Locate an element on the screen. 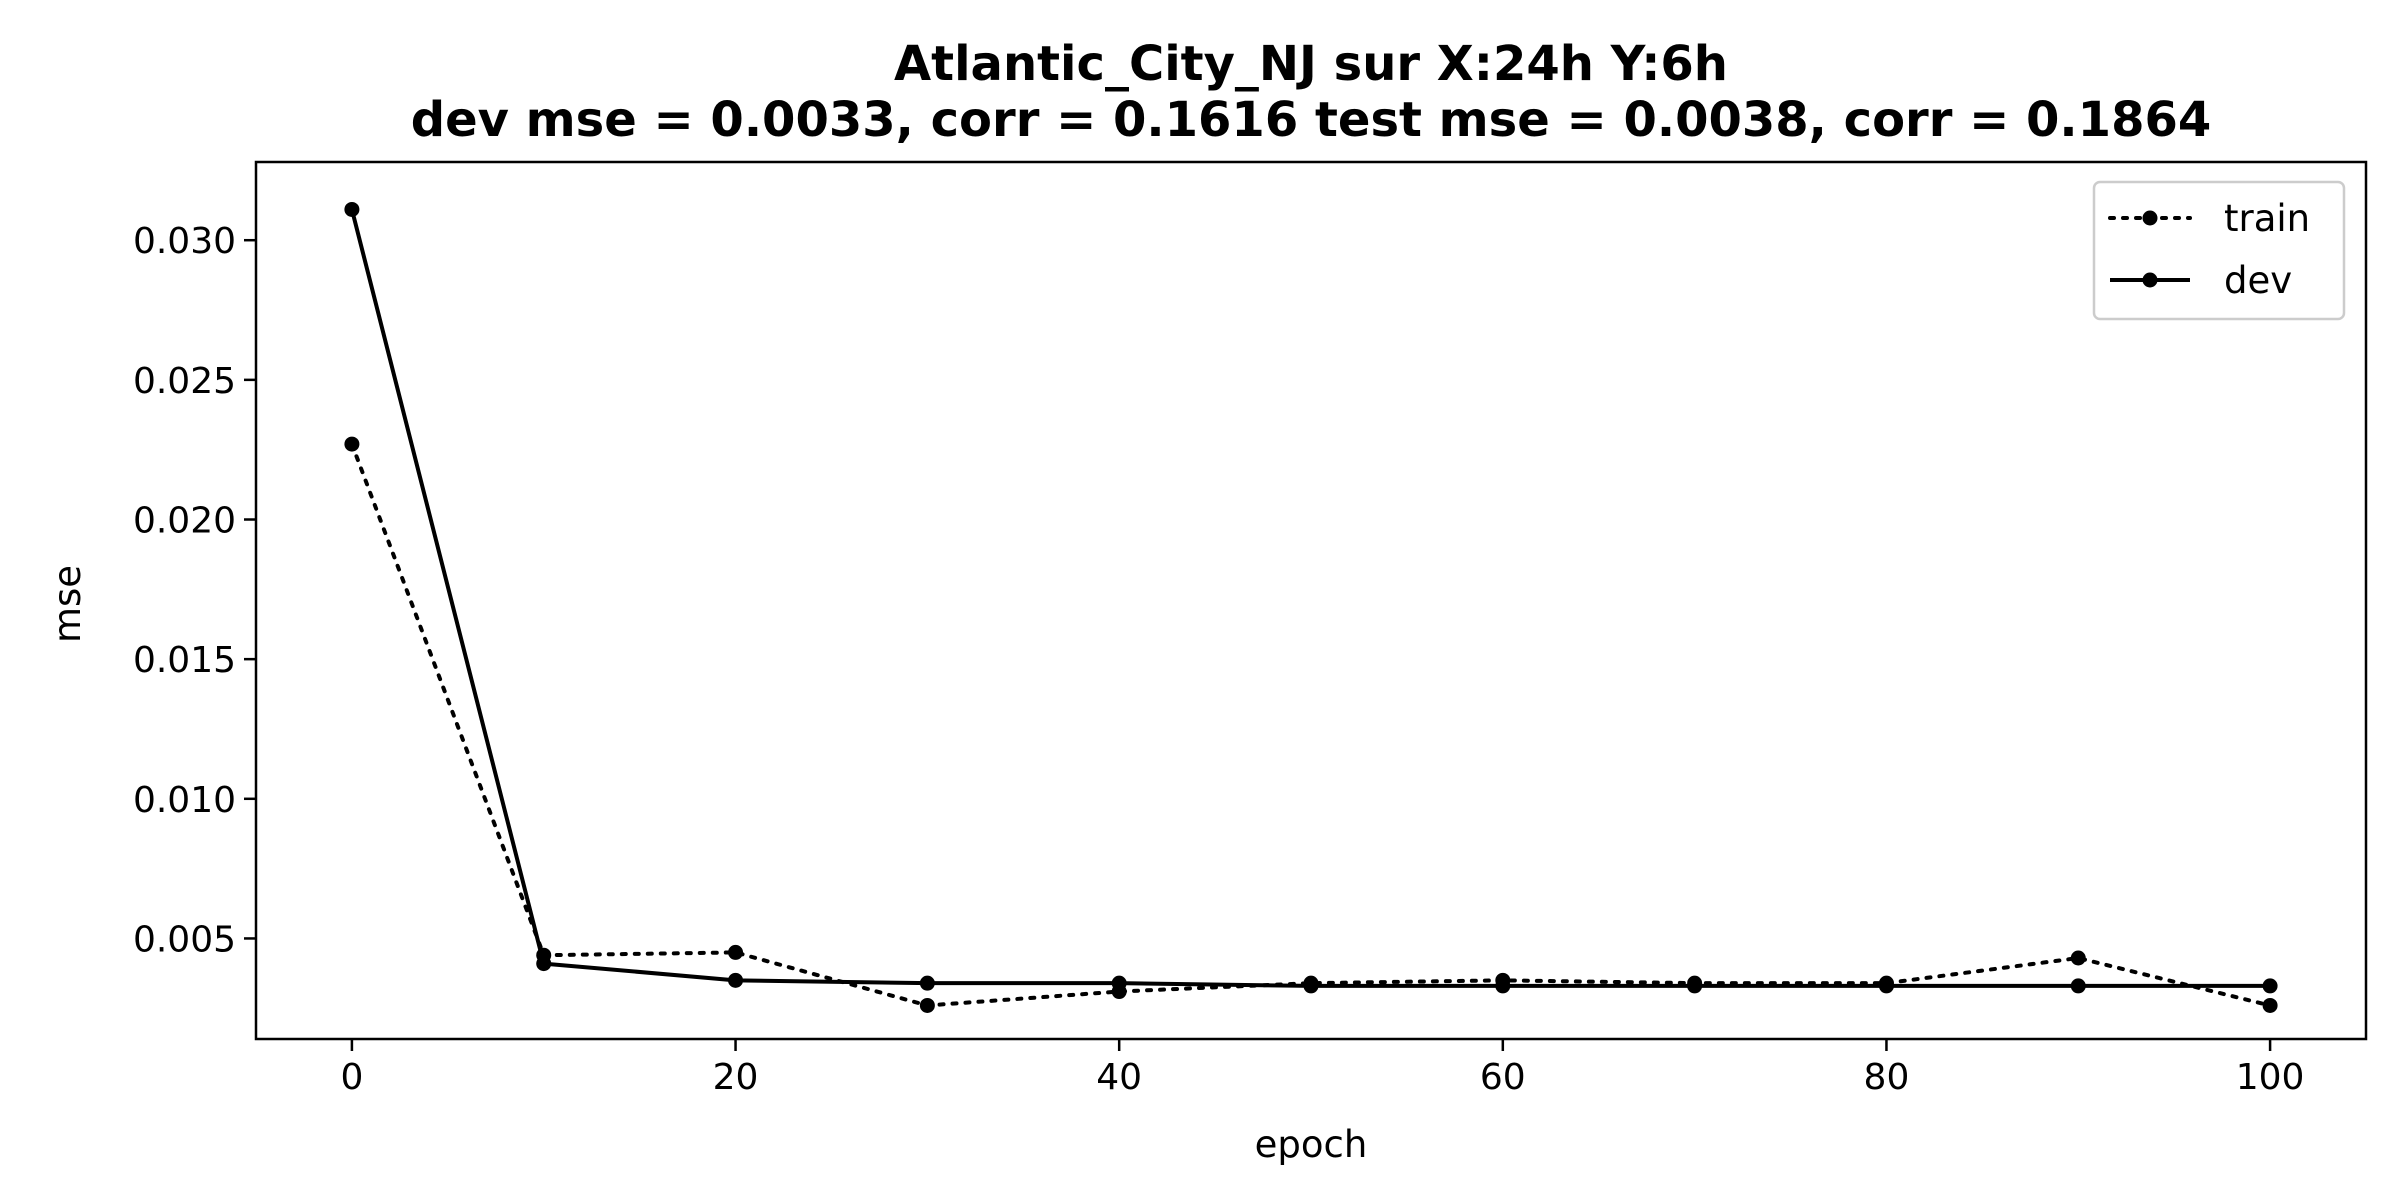  x-axis-label: epoch is located at coordinates (1311, 1144).